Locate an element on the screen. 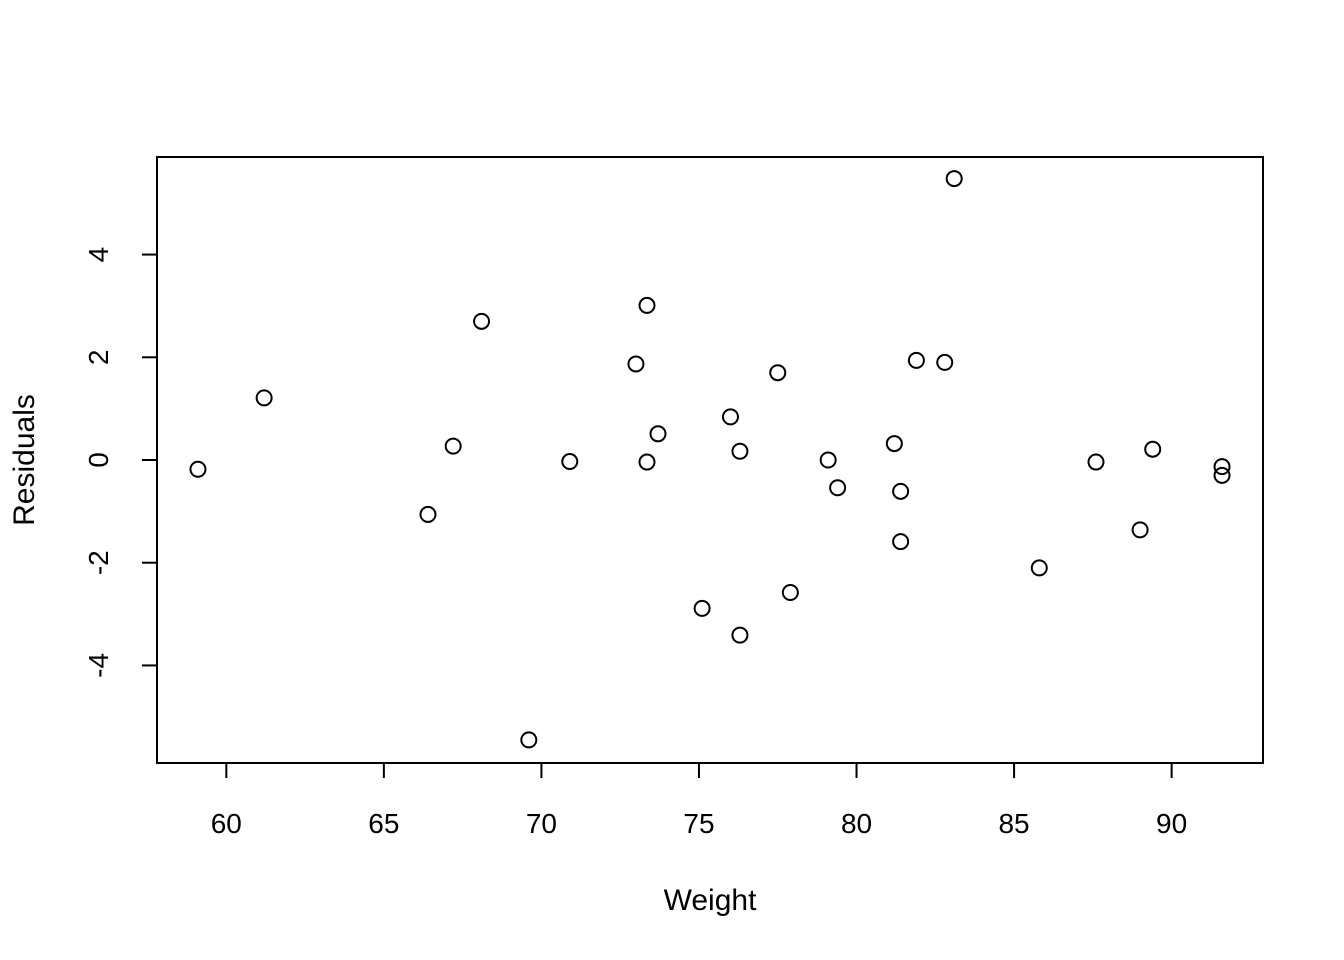 Image resolution: width=1344 pixels, height=960 pixels. y-tick-label: 2 is located at coordinates (98, 357).